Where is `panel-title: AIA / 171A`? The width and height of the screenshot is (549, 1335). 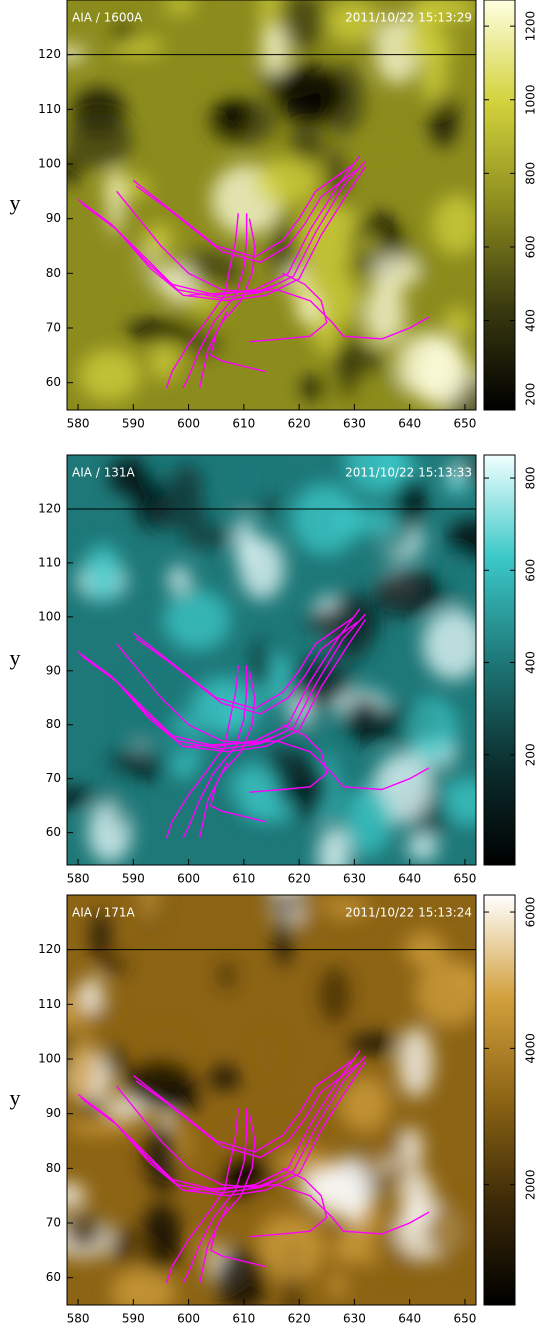 panel-title: AIA / 171A is located at coordinates (104, 913).